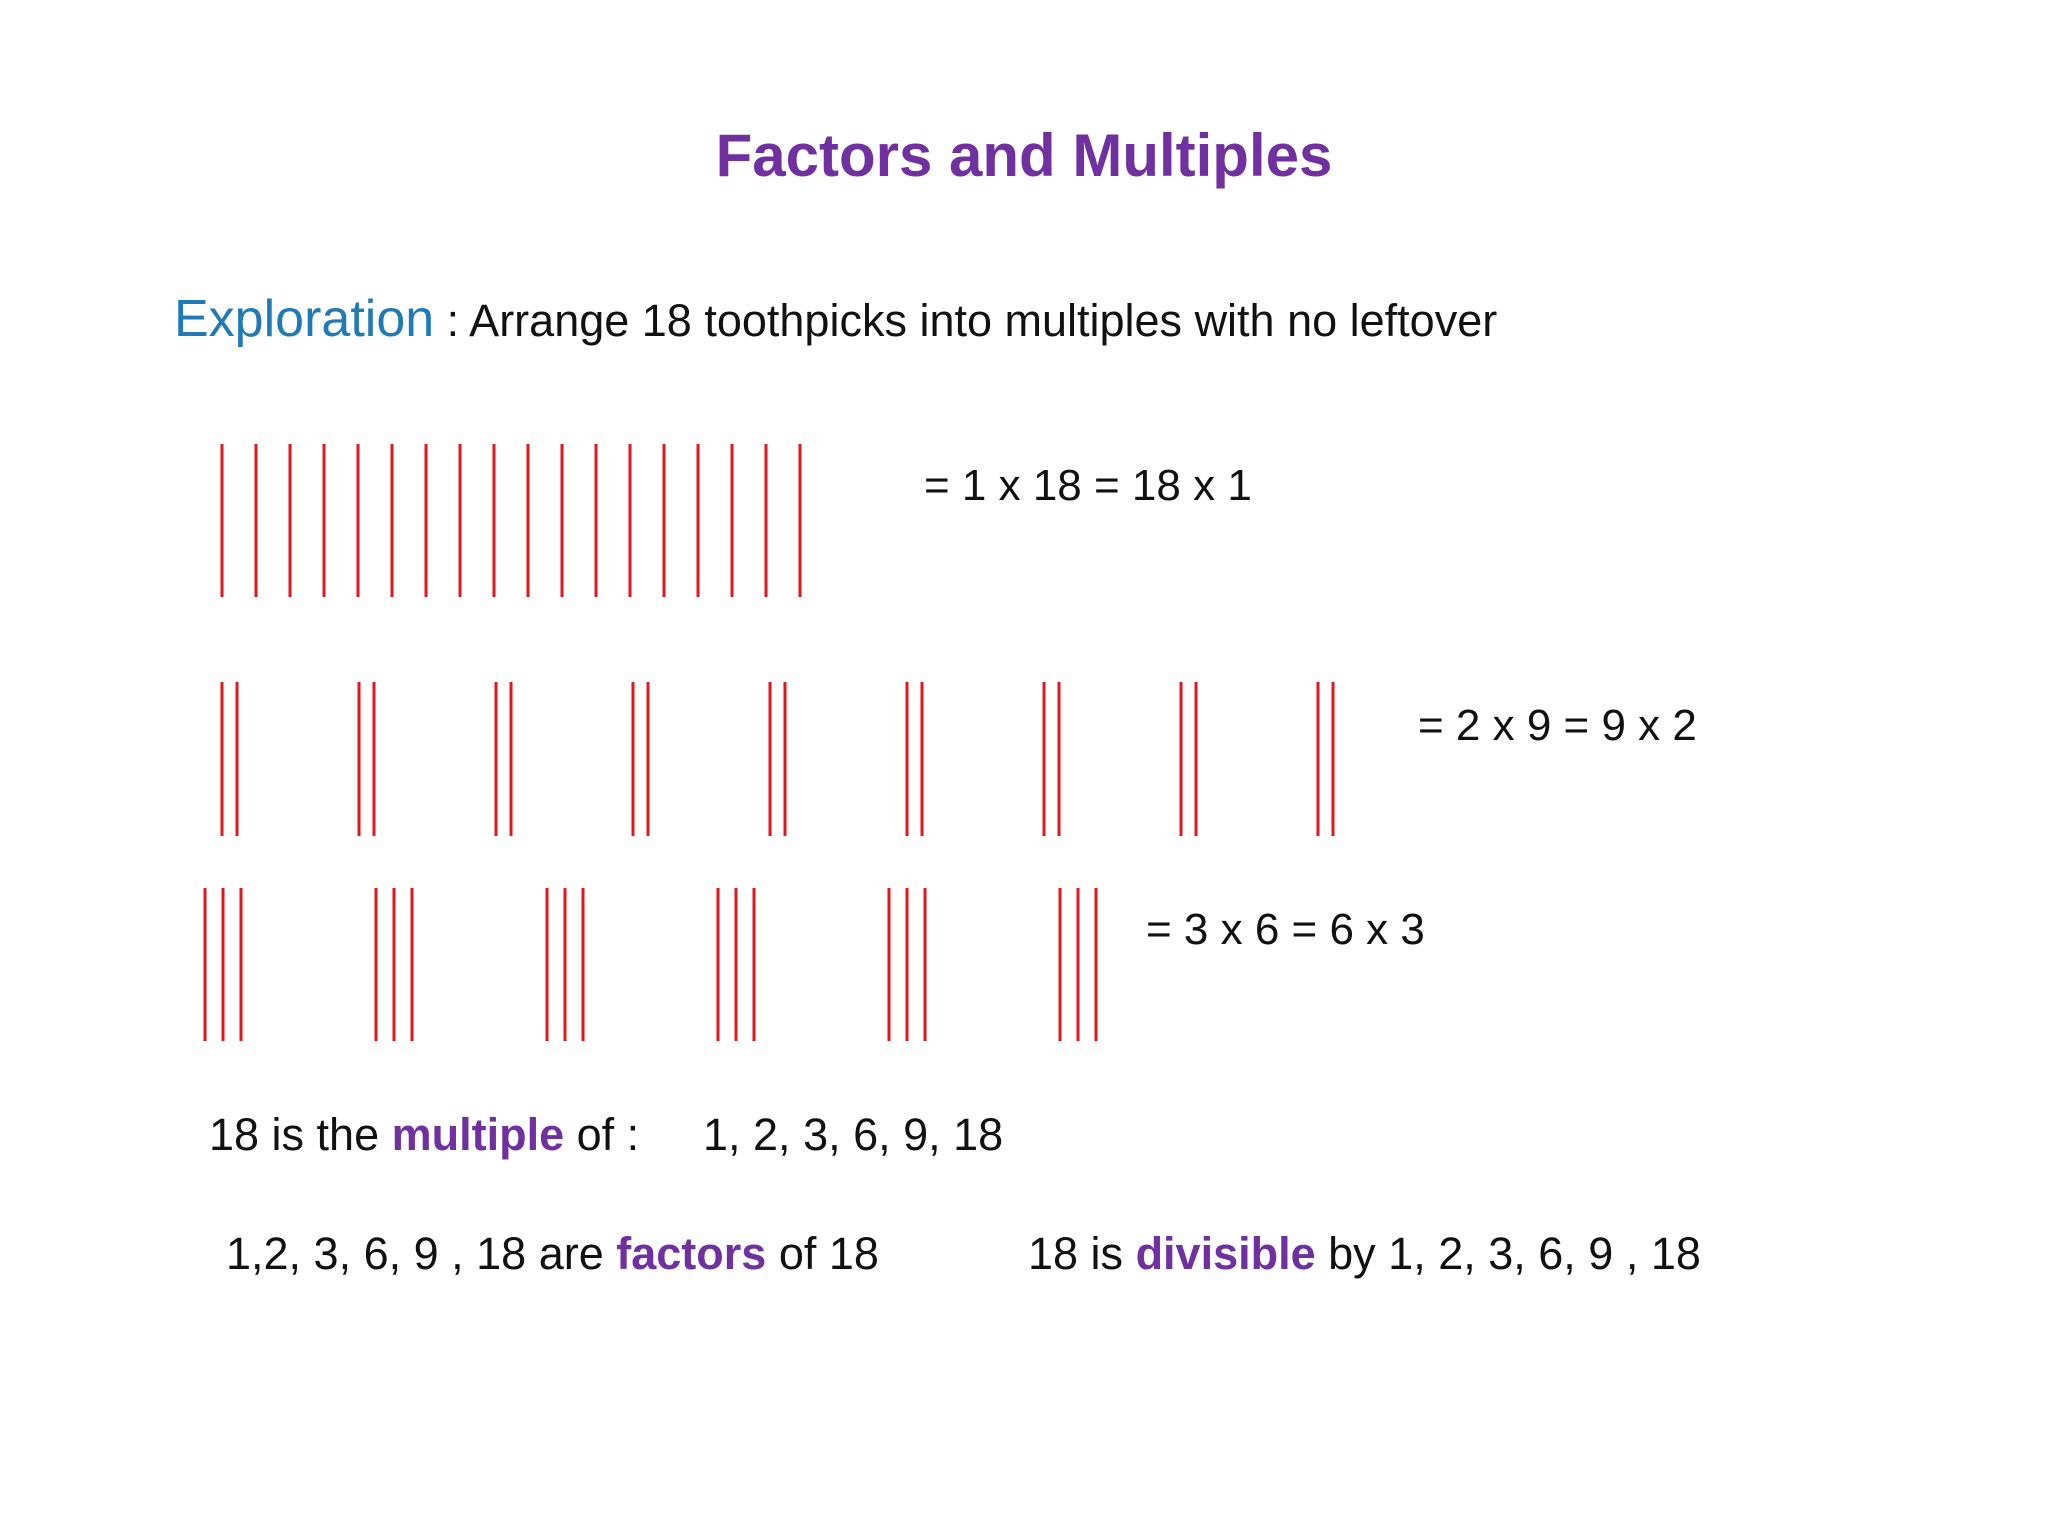 The width and height of the screenshot is (2048, 1536). Describe the element at coordinates (1285, 929) in the screenshot. I see `equation-3x6: = 3 x 6 = 6 x 3` at that location.